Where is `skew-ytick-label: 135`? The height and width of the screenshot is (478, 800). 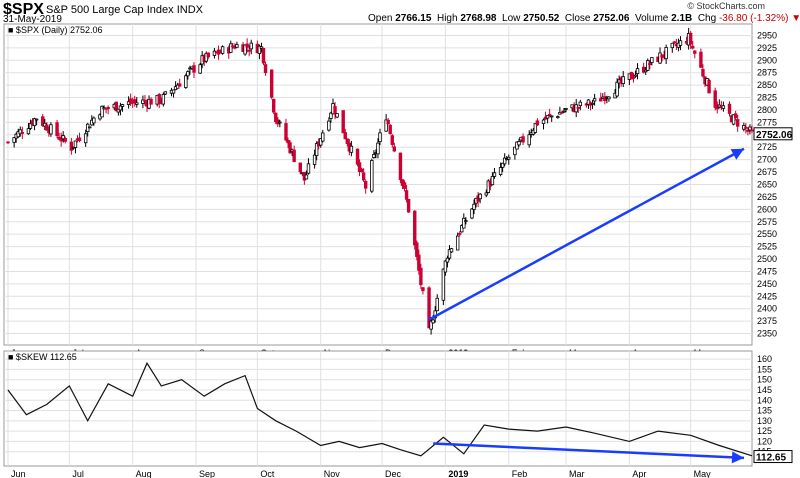
skew-ytick-label: 135 is located at coordinates (764, 411).